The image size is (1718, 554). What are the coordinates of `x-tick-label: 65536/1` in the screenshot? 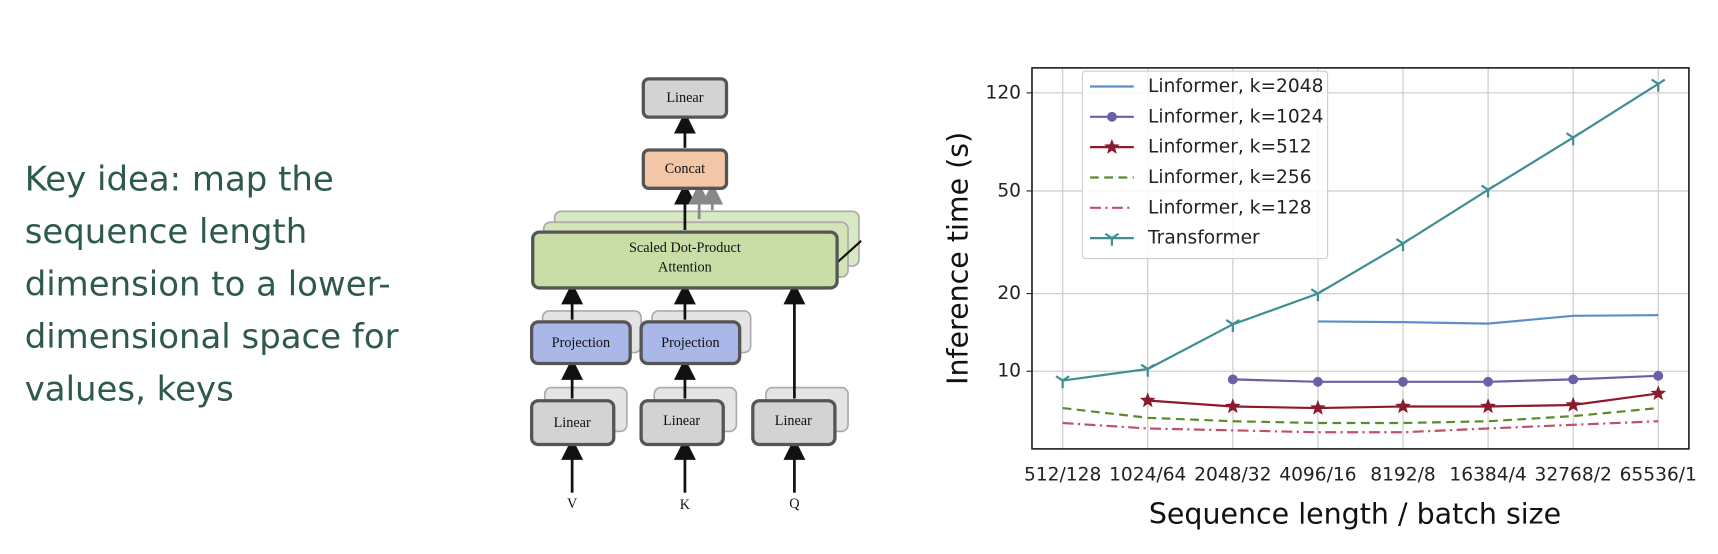 It's located at (1658, 475).